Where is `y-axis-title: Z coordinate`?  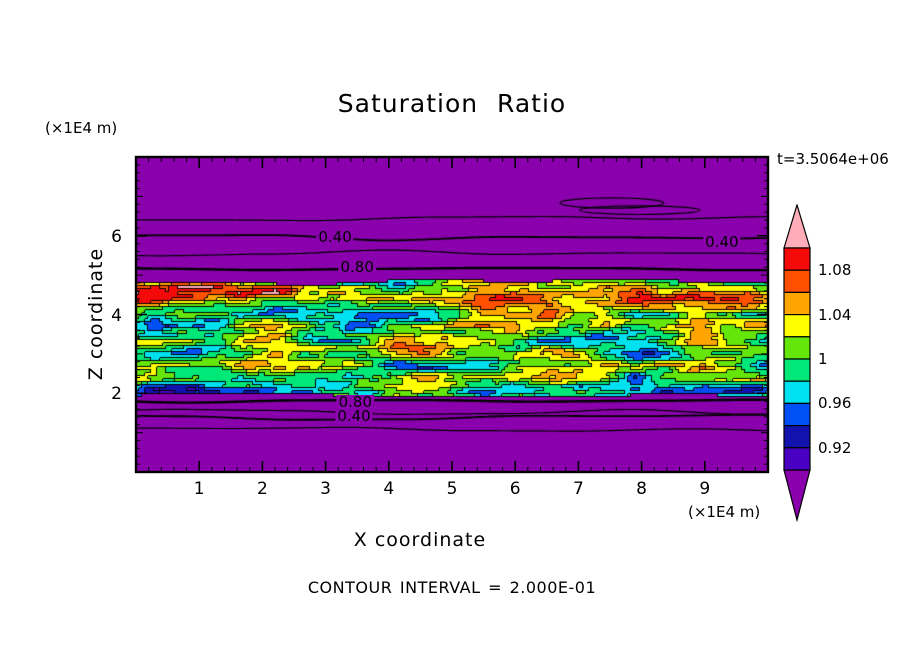
y-axis-title: Z coordinate is located at coordinates (96, 314).